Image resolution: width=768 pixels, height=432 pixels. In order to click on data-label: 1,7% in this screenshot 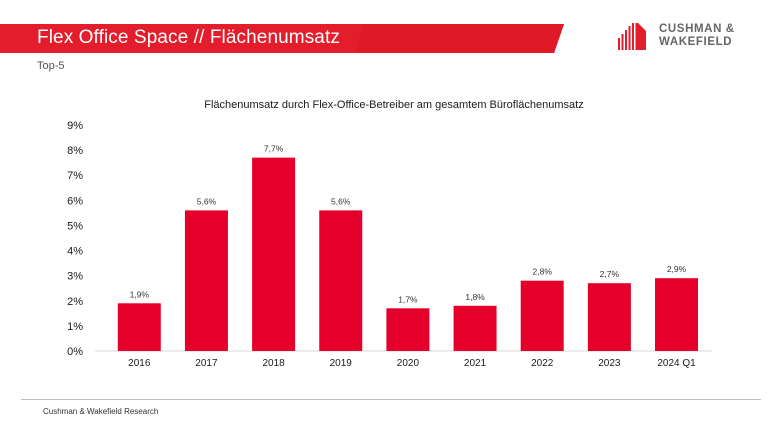, I will do `click(408, 299)`.